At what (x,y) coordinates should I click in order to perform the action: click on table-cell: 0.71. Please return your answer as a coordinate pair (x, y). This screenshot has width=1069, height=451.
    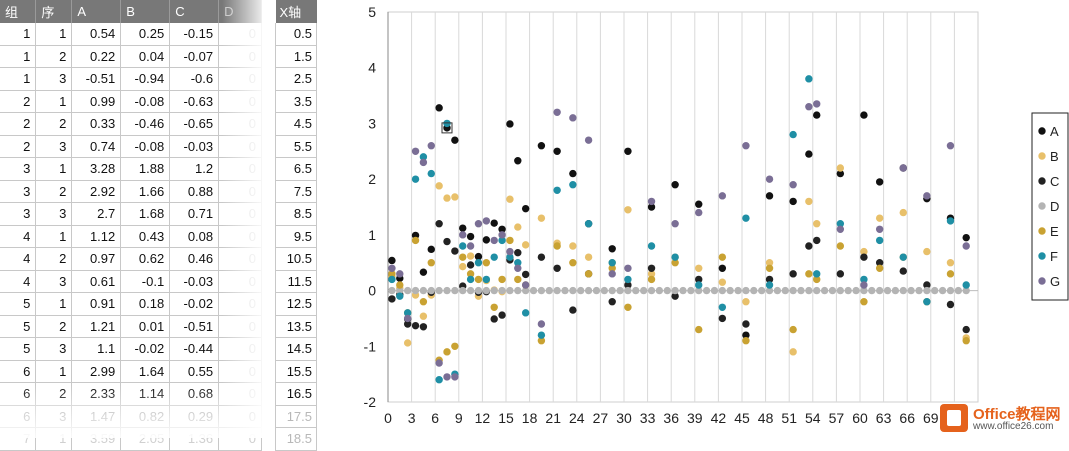
    Looking at the image, I should click on (194, 214).